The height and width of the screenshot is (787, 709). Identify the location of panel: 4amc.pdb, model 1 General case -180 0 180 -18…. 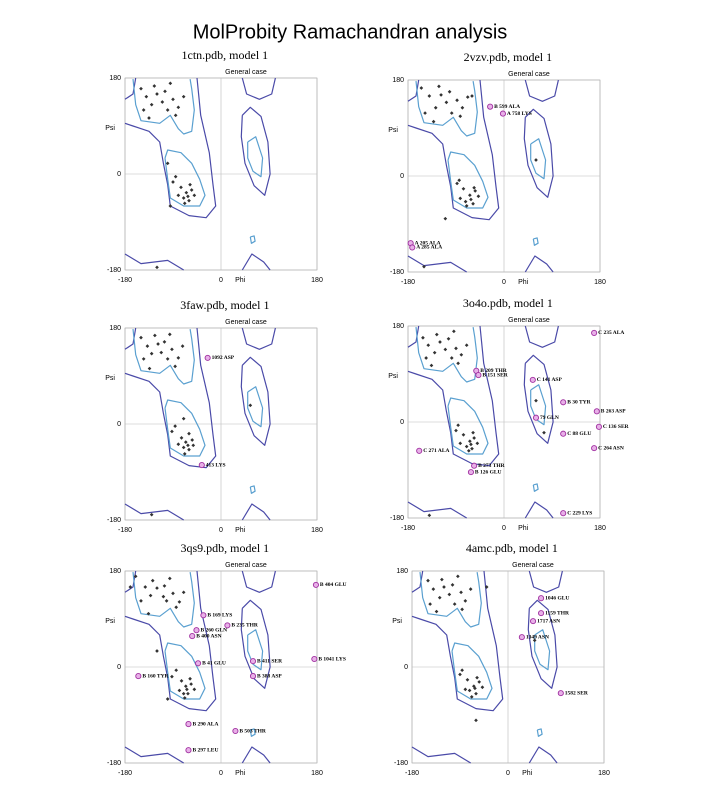
(501, 659).